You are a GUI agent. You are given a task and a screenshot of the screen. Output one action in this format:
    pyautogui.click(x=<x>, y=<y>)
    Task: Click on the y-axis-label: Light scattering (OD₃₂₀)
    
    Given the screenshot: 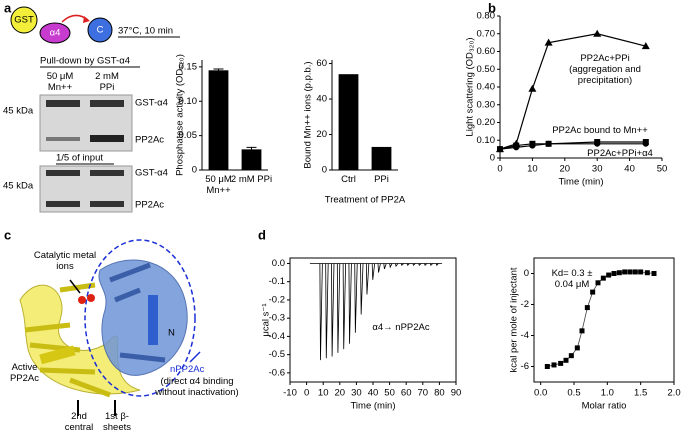 What is the action you would take?
    pyautogui.click(x=470, y=86)
    